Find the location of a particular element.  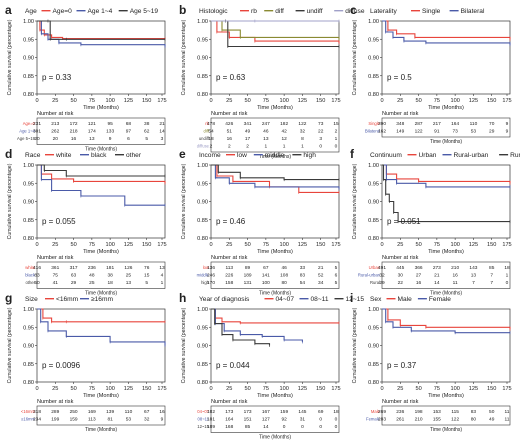

risk-value: 21 is located at coordinates (437, 276).